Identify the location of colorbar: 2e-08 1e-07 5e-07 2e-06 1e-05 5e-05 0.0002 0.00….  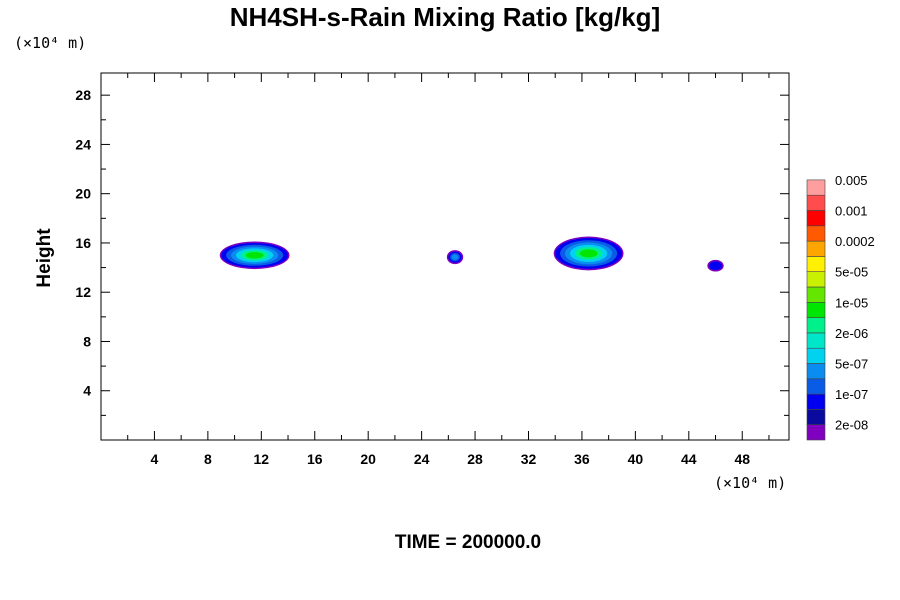
(840, 307).